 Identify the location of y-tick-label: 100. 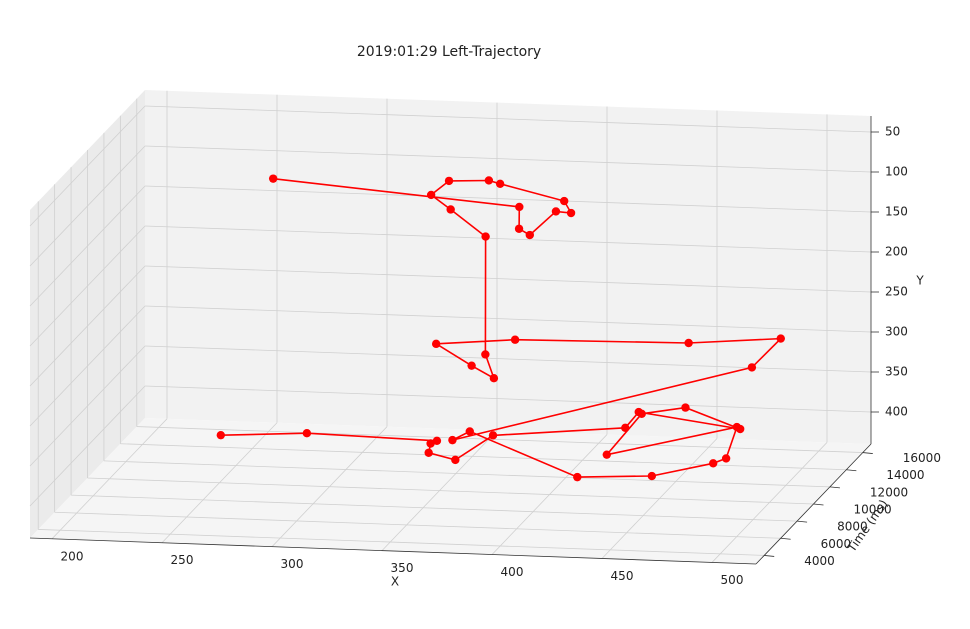
(896, 172).